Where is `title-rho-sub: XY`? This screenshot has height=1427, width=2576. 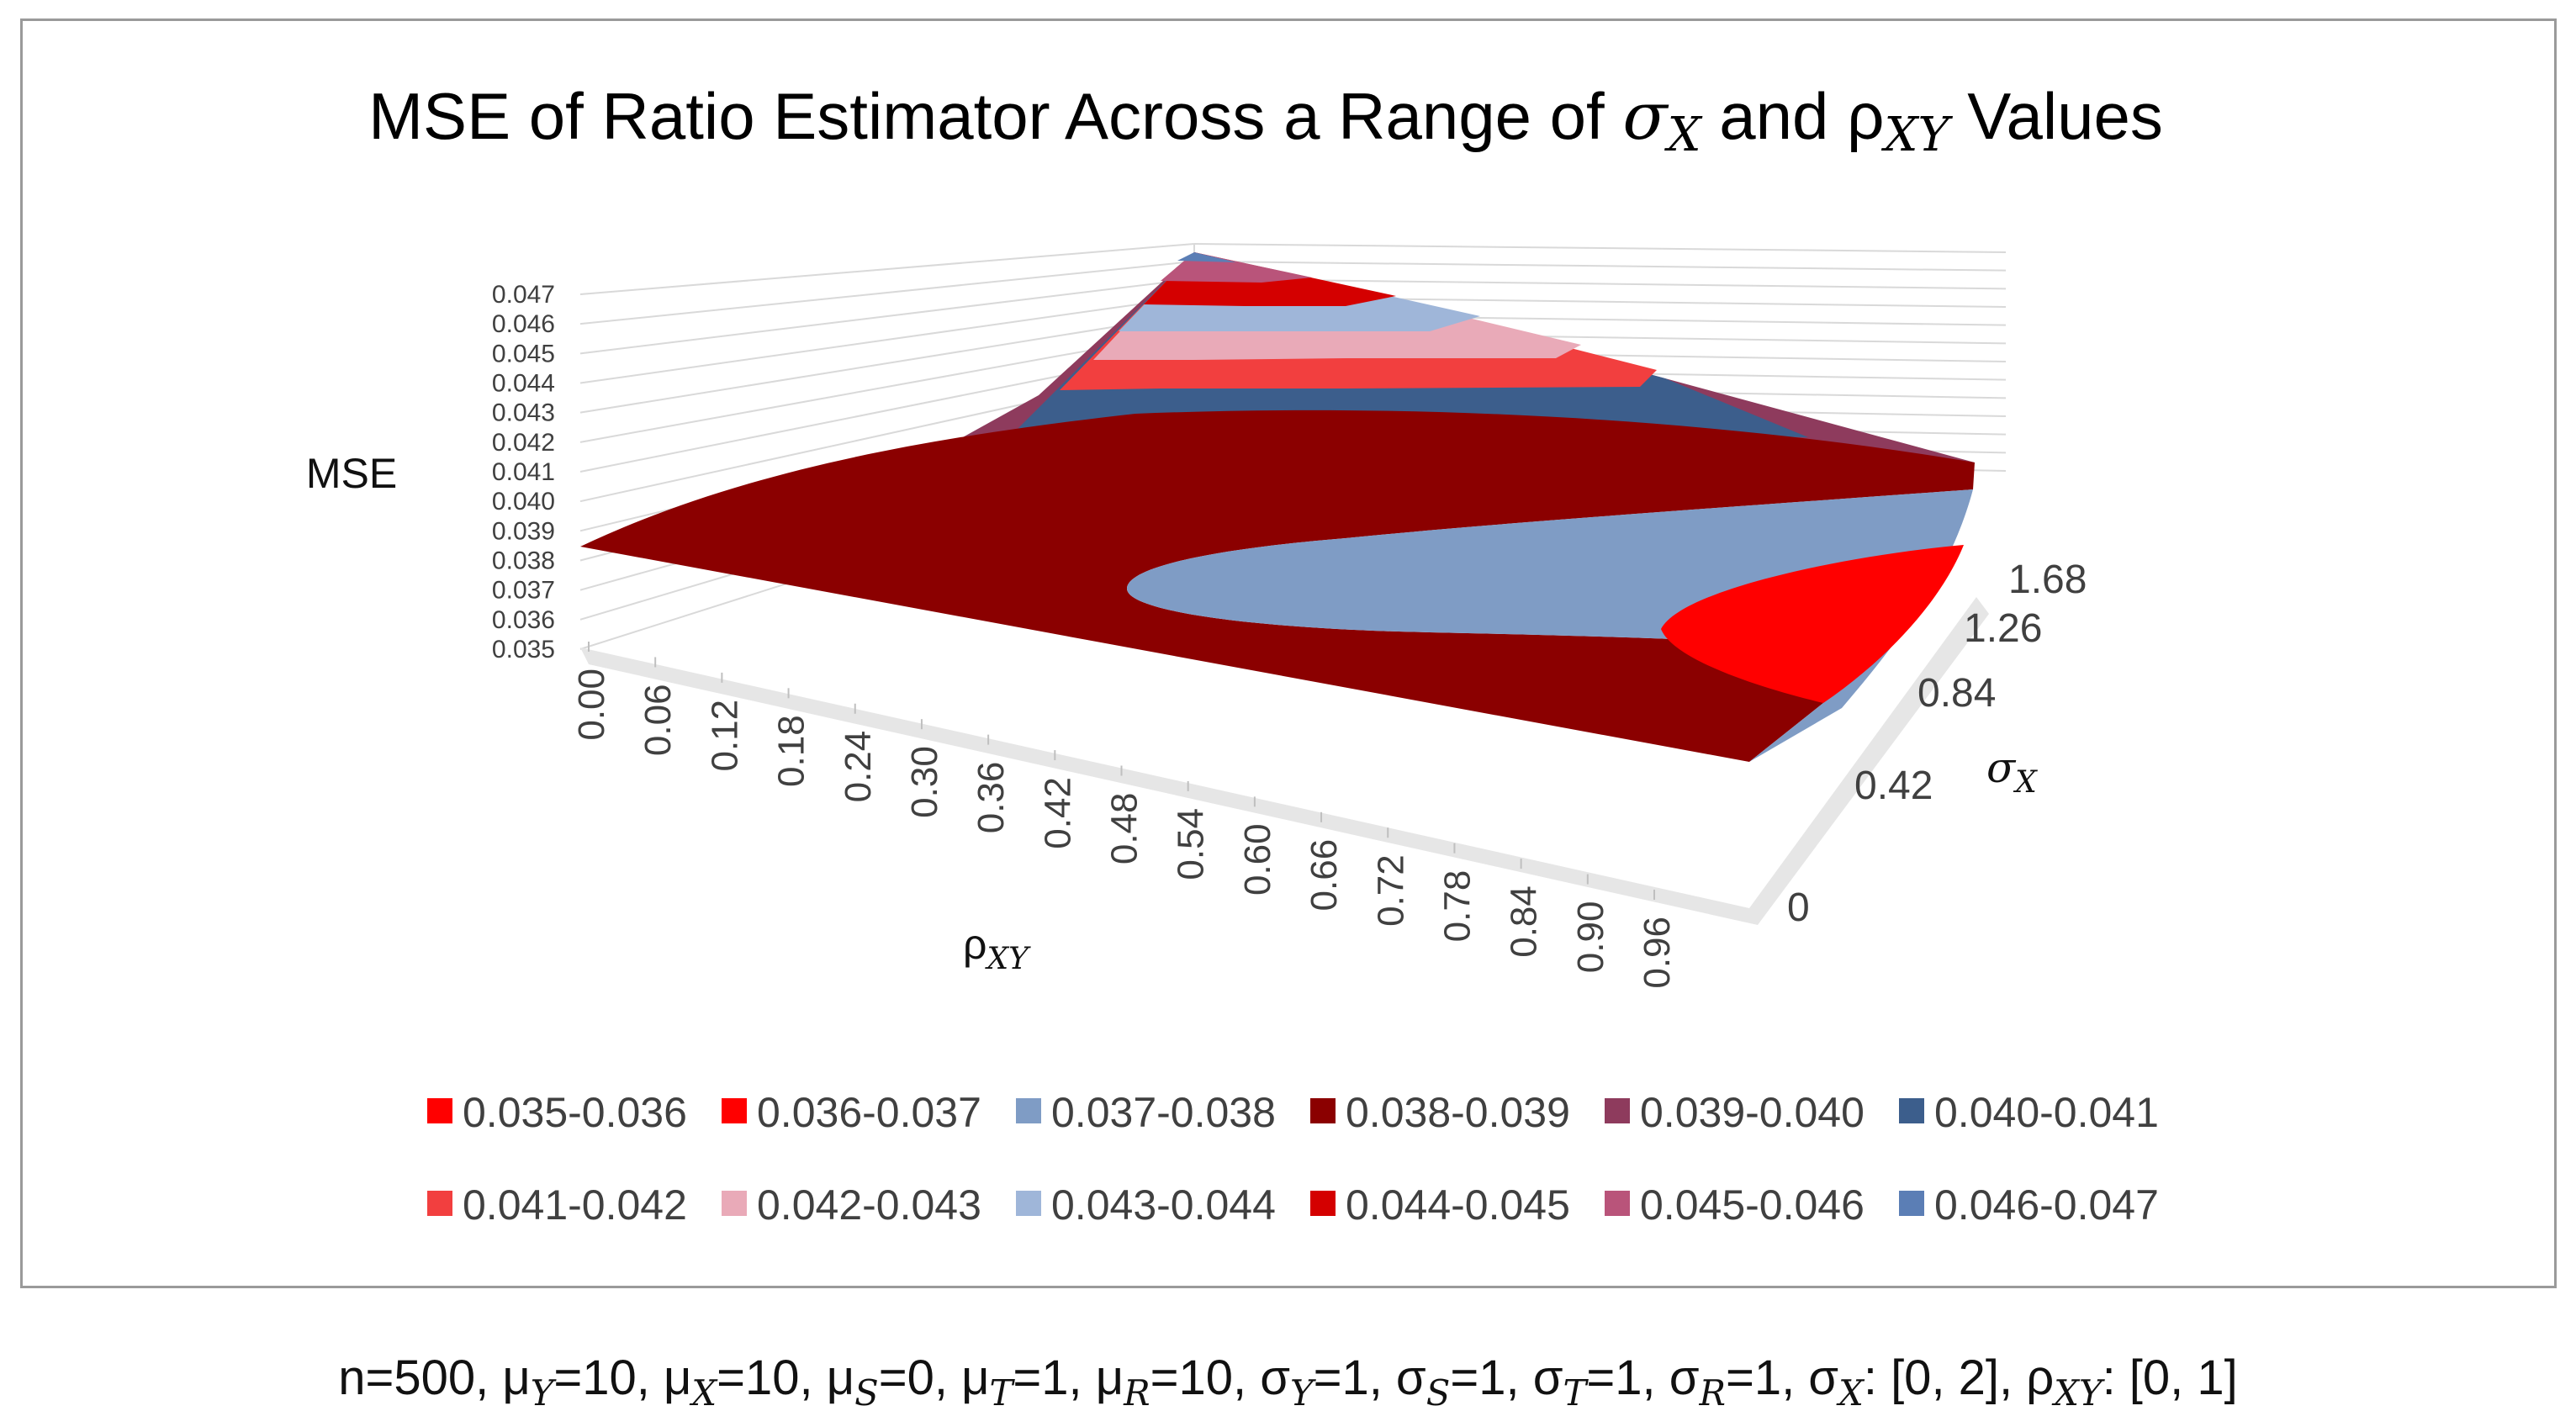
title-rho-sub: XY is located at coordinates (1916, 135).